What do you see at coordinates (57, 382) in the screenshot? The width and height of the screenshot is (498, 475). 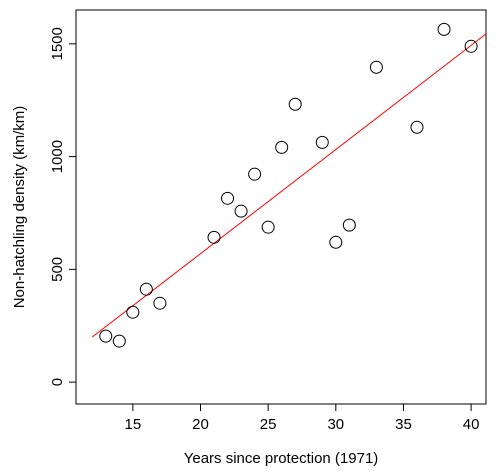 I see `y-tick-label: 0` at bounding box center [57, 382].